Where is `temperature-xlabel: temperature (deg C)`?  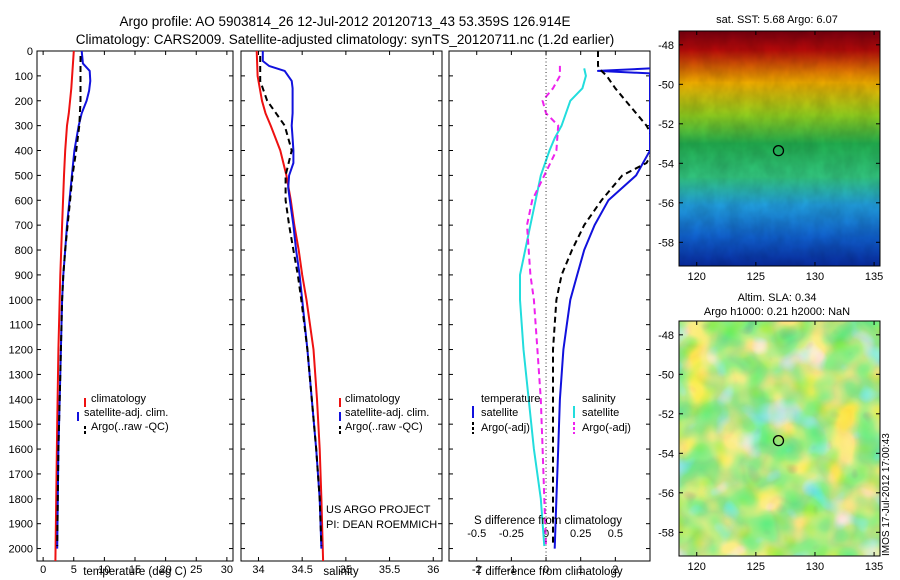 temperature-xlabel: temperature (deg C) is located at coordinates (135, 572).